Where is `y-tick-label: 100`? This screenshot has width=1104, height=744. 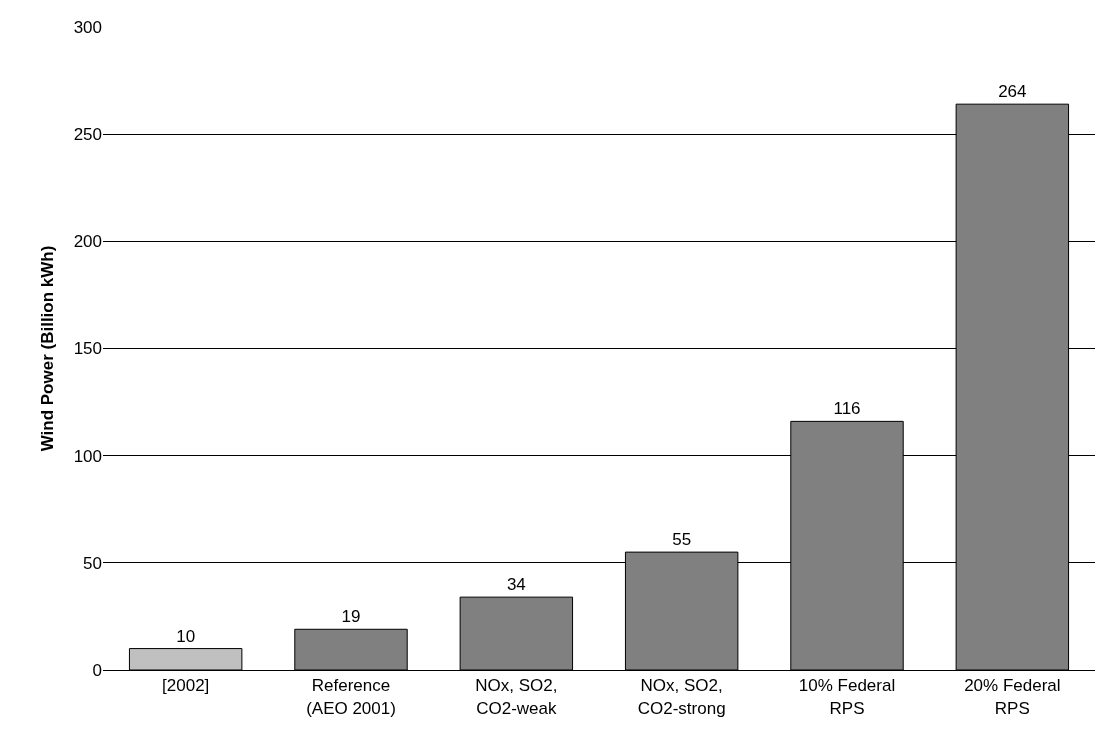 y-tick-label: 100 is located at coordinates (87, 456).